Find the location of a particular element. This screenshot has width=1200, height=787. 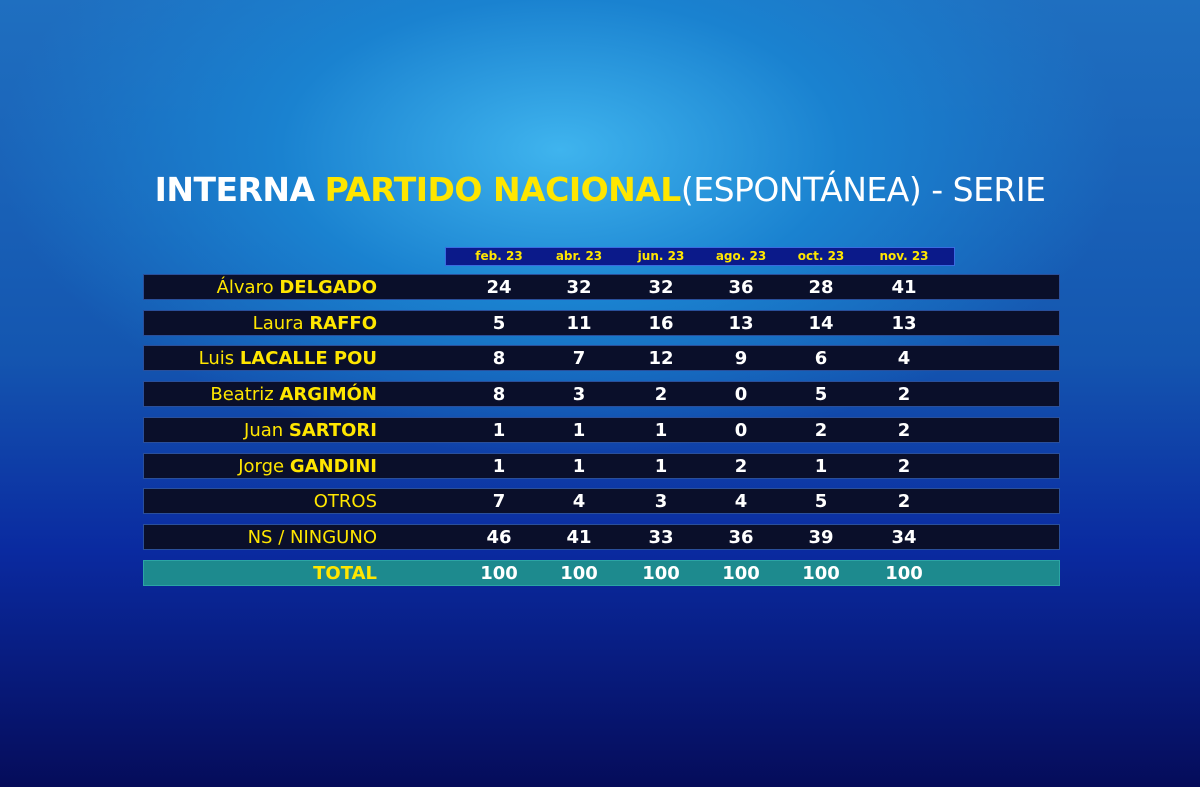

cell-value: 11 is located at coordinates (579, 323).